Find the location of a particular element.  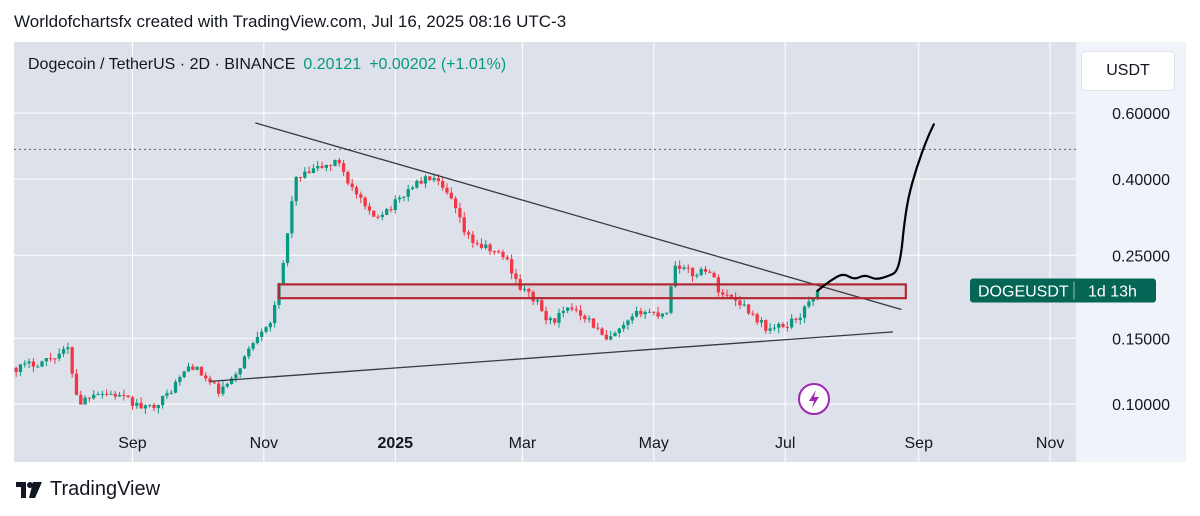

currency-button: USDT is located at coordinates (1128, 71).